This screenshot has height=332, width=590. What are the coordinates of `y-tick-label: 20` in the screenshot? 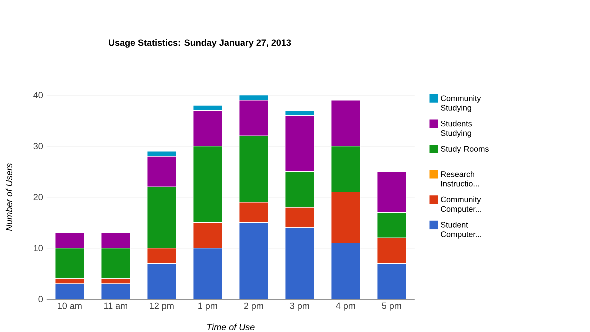 It's located at (39, 197).